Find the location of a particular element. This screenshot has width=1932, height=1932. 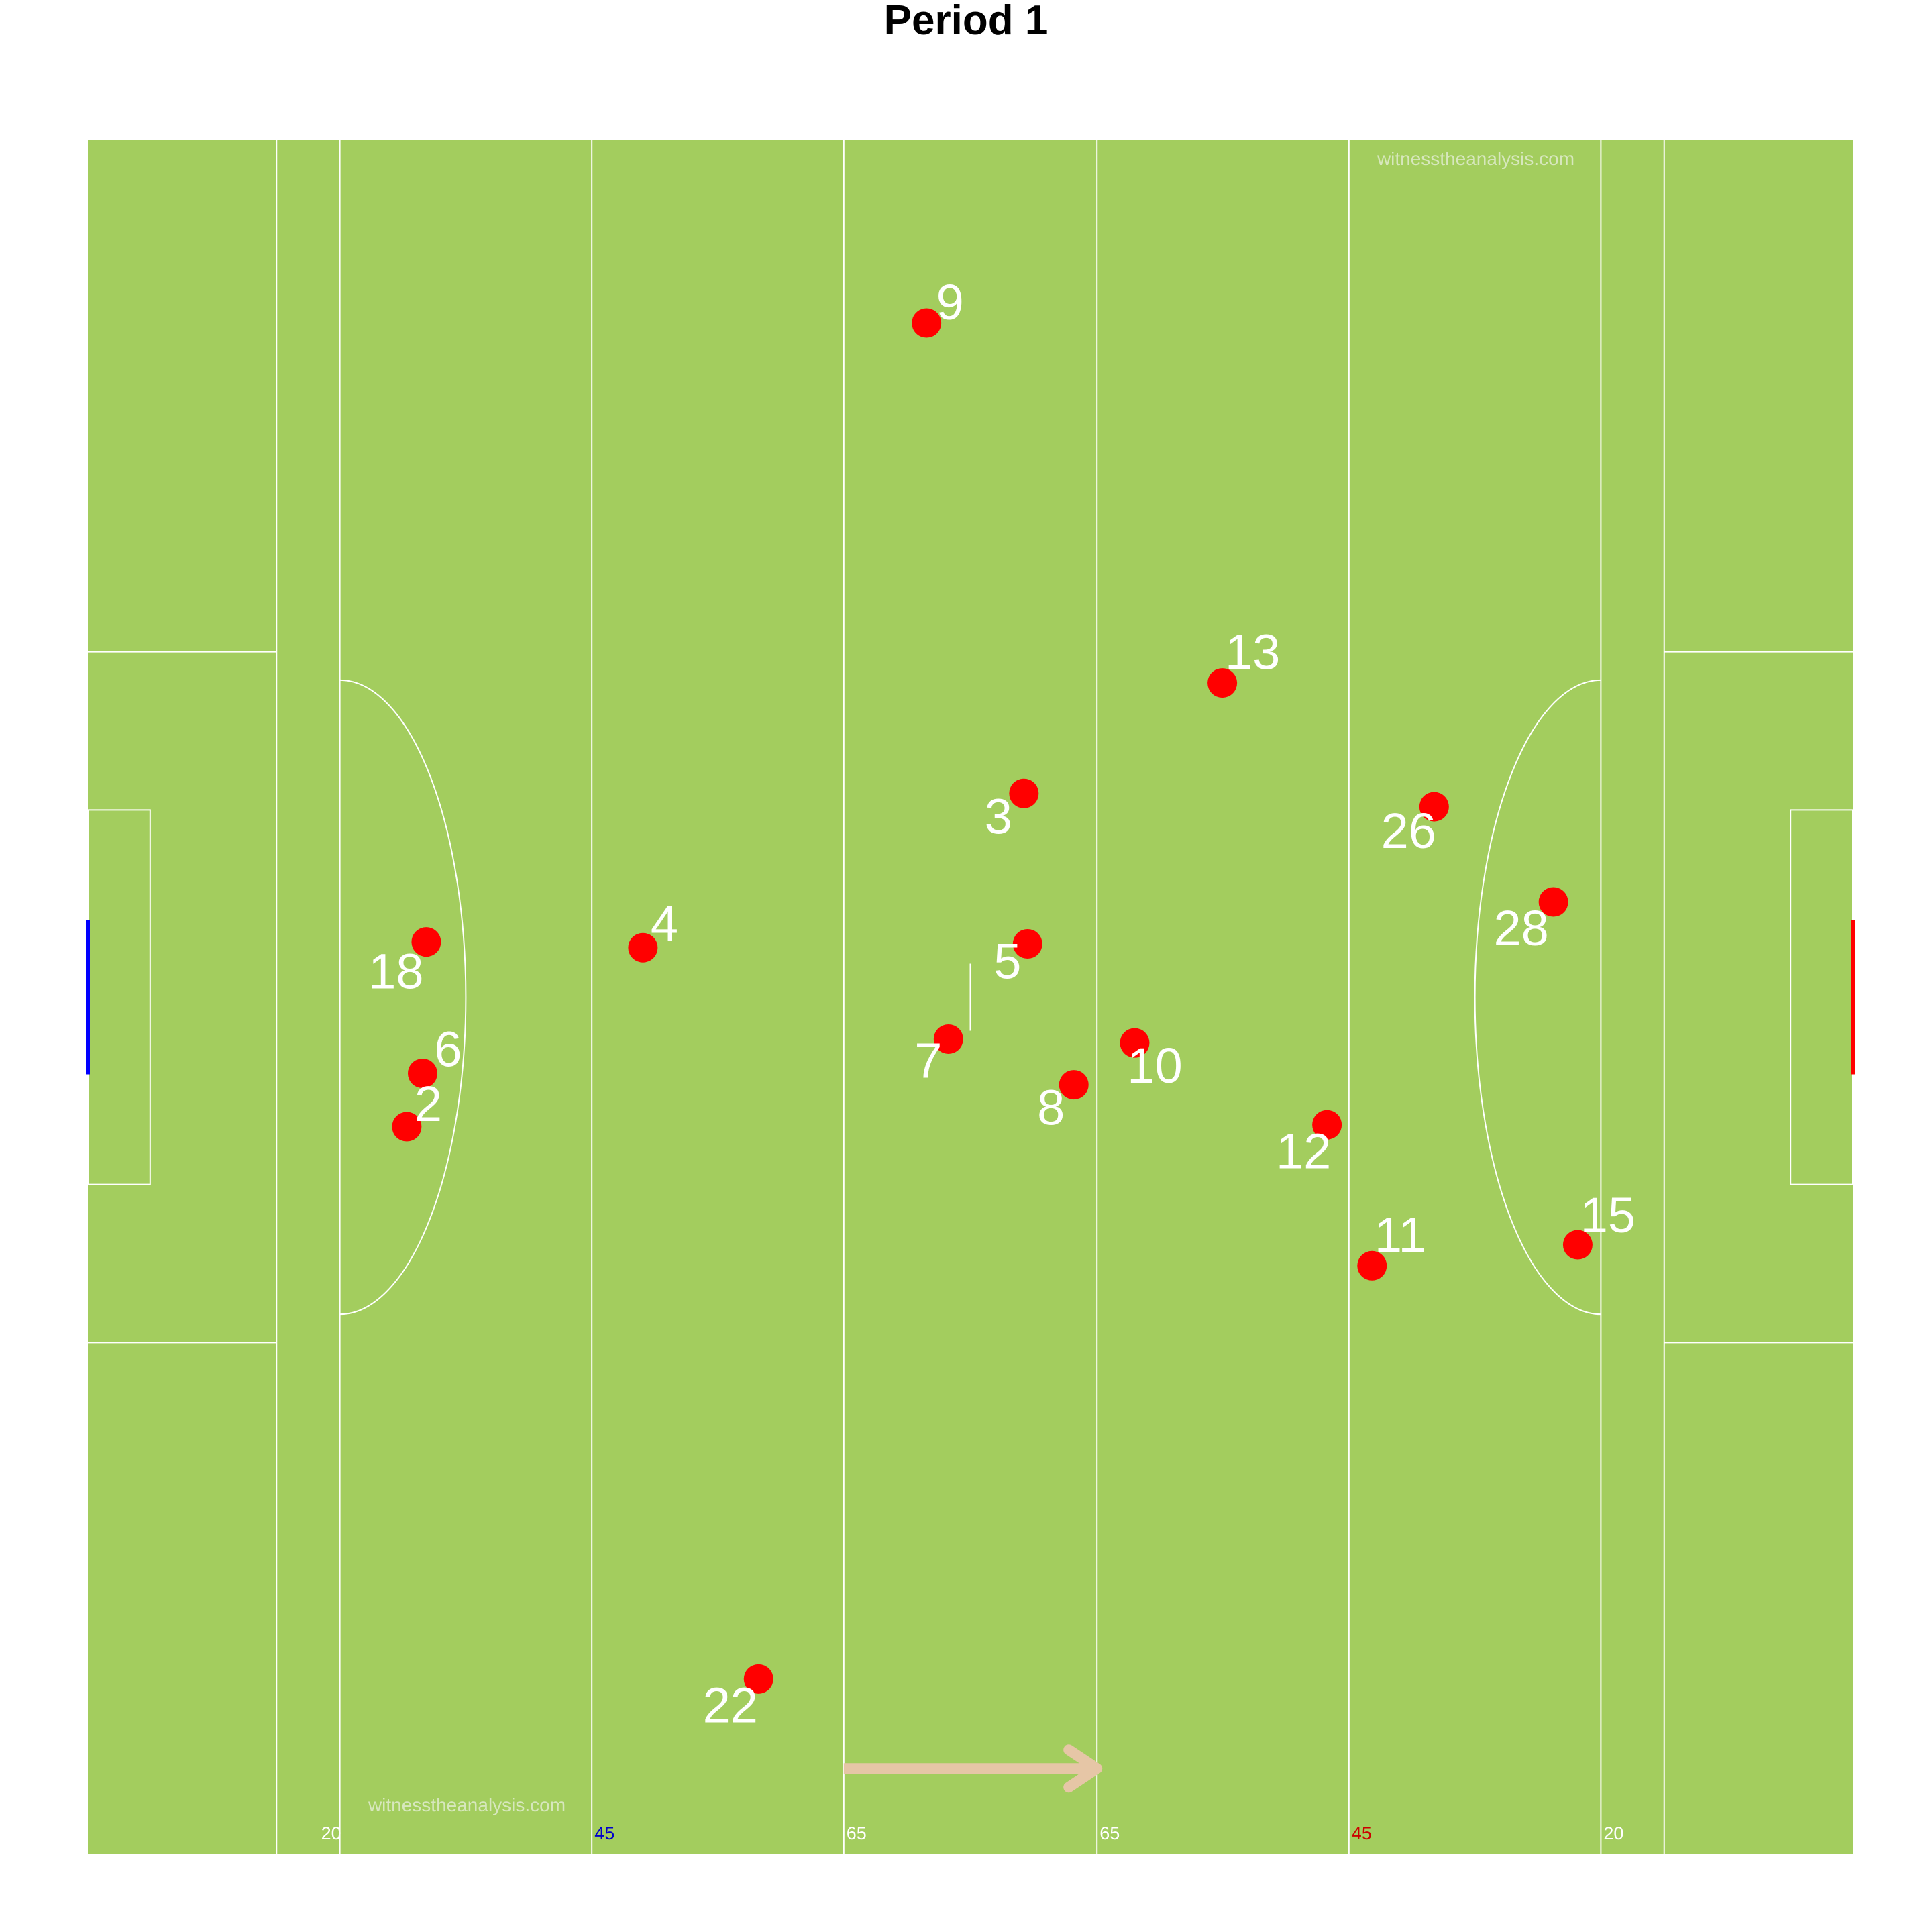

player-number-label: 13 is located at coordinates (1252, 652).